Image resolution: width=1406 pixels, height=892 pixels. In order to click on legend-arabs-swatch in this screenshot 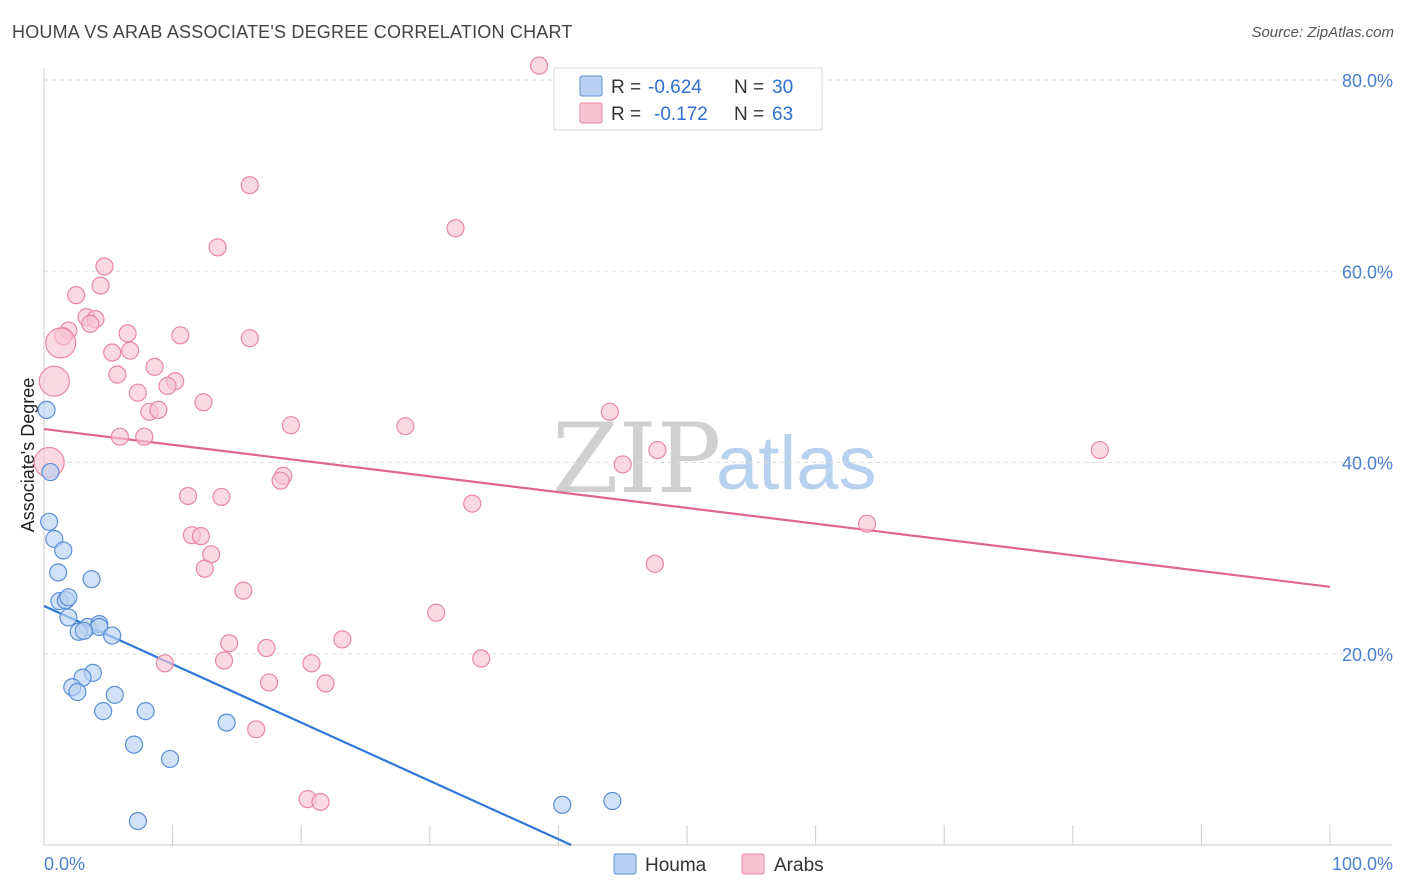, I will do `click(591, 113)`.